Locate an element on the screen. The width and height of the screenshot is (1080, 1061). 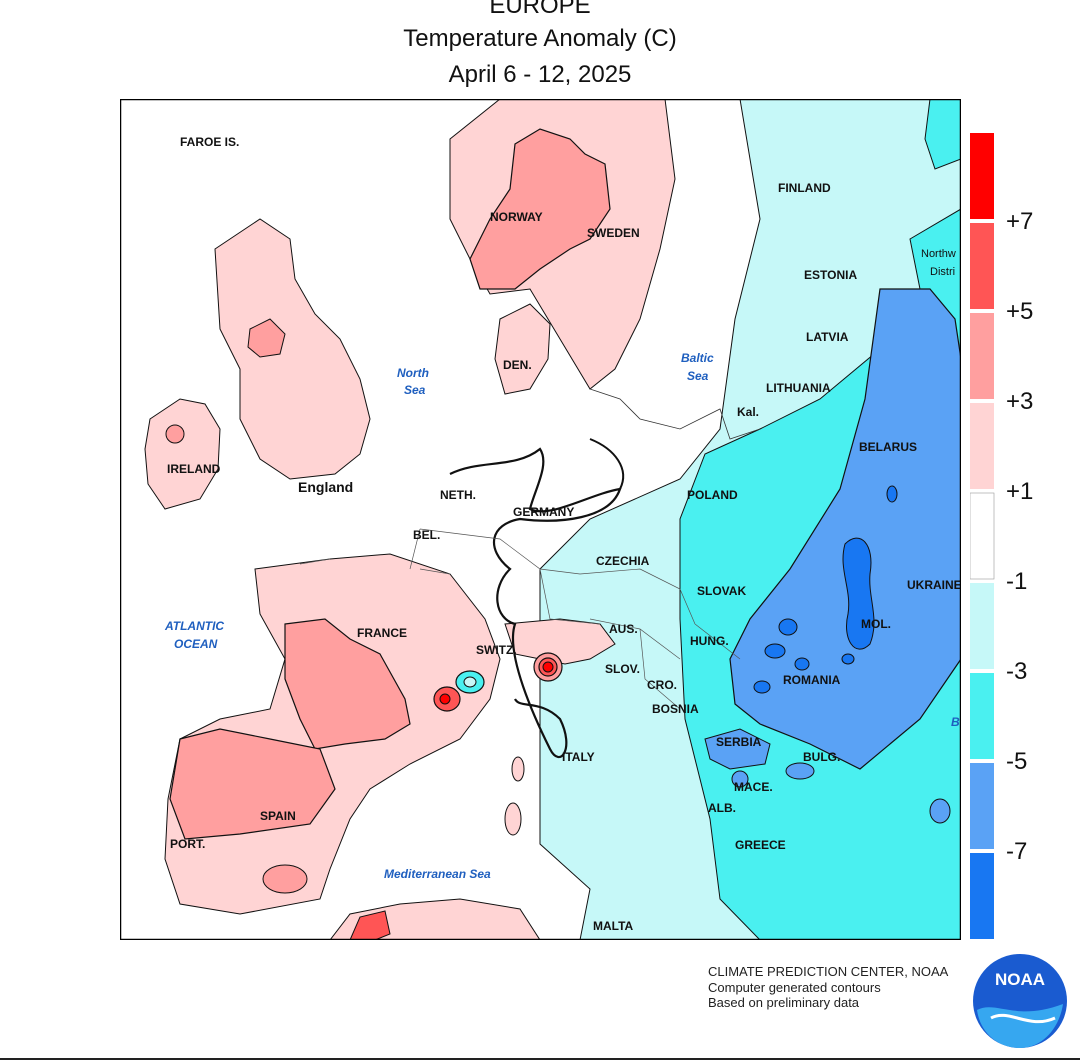
cold-zone-north is located at coordinates (942, 134).